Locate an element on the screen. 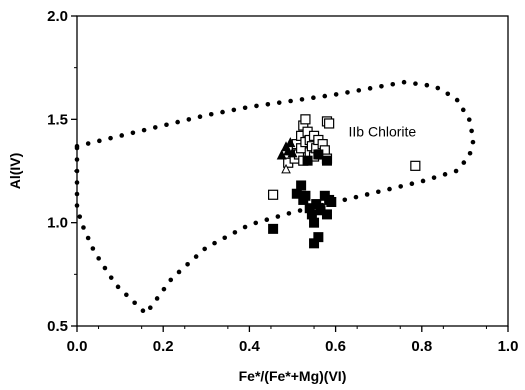  x-tick-label: 0.8 is located at coordinates (421, 346).